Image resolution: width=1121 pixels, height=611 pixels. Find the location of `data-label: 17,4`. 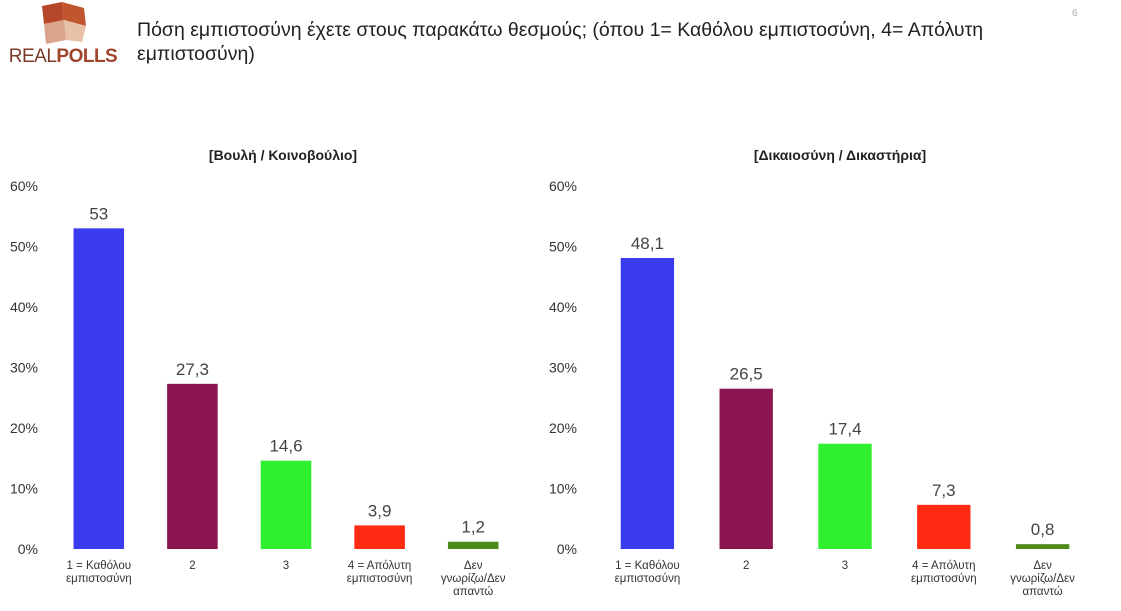

data-label: 17,4 is located at coordinates (844, 429).